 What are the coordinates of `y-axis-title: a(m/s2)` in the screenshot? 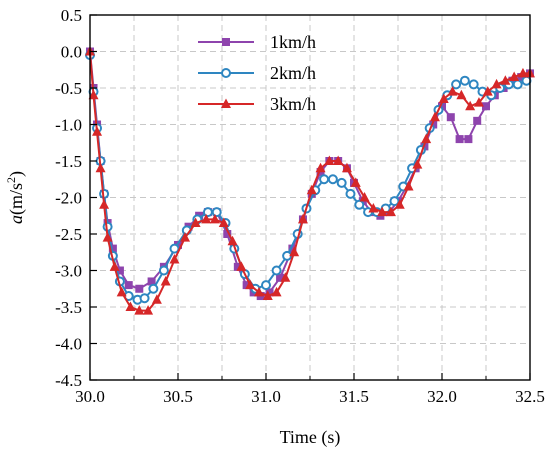 It's located at (15, 197).